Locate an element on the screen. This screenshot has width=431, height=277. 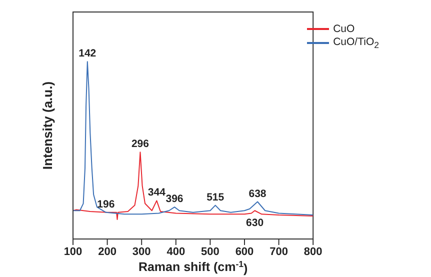
x-tick-label: 700 is located at coordinates (279, 252).